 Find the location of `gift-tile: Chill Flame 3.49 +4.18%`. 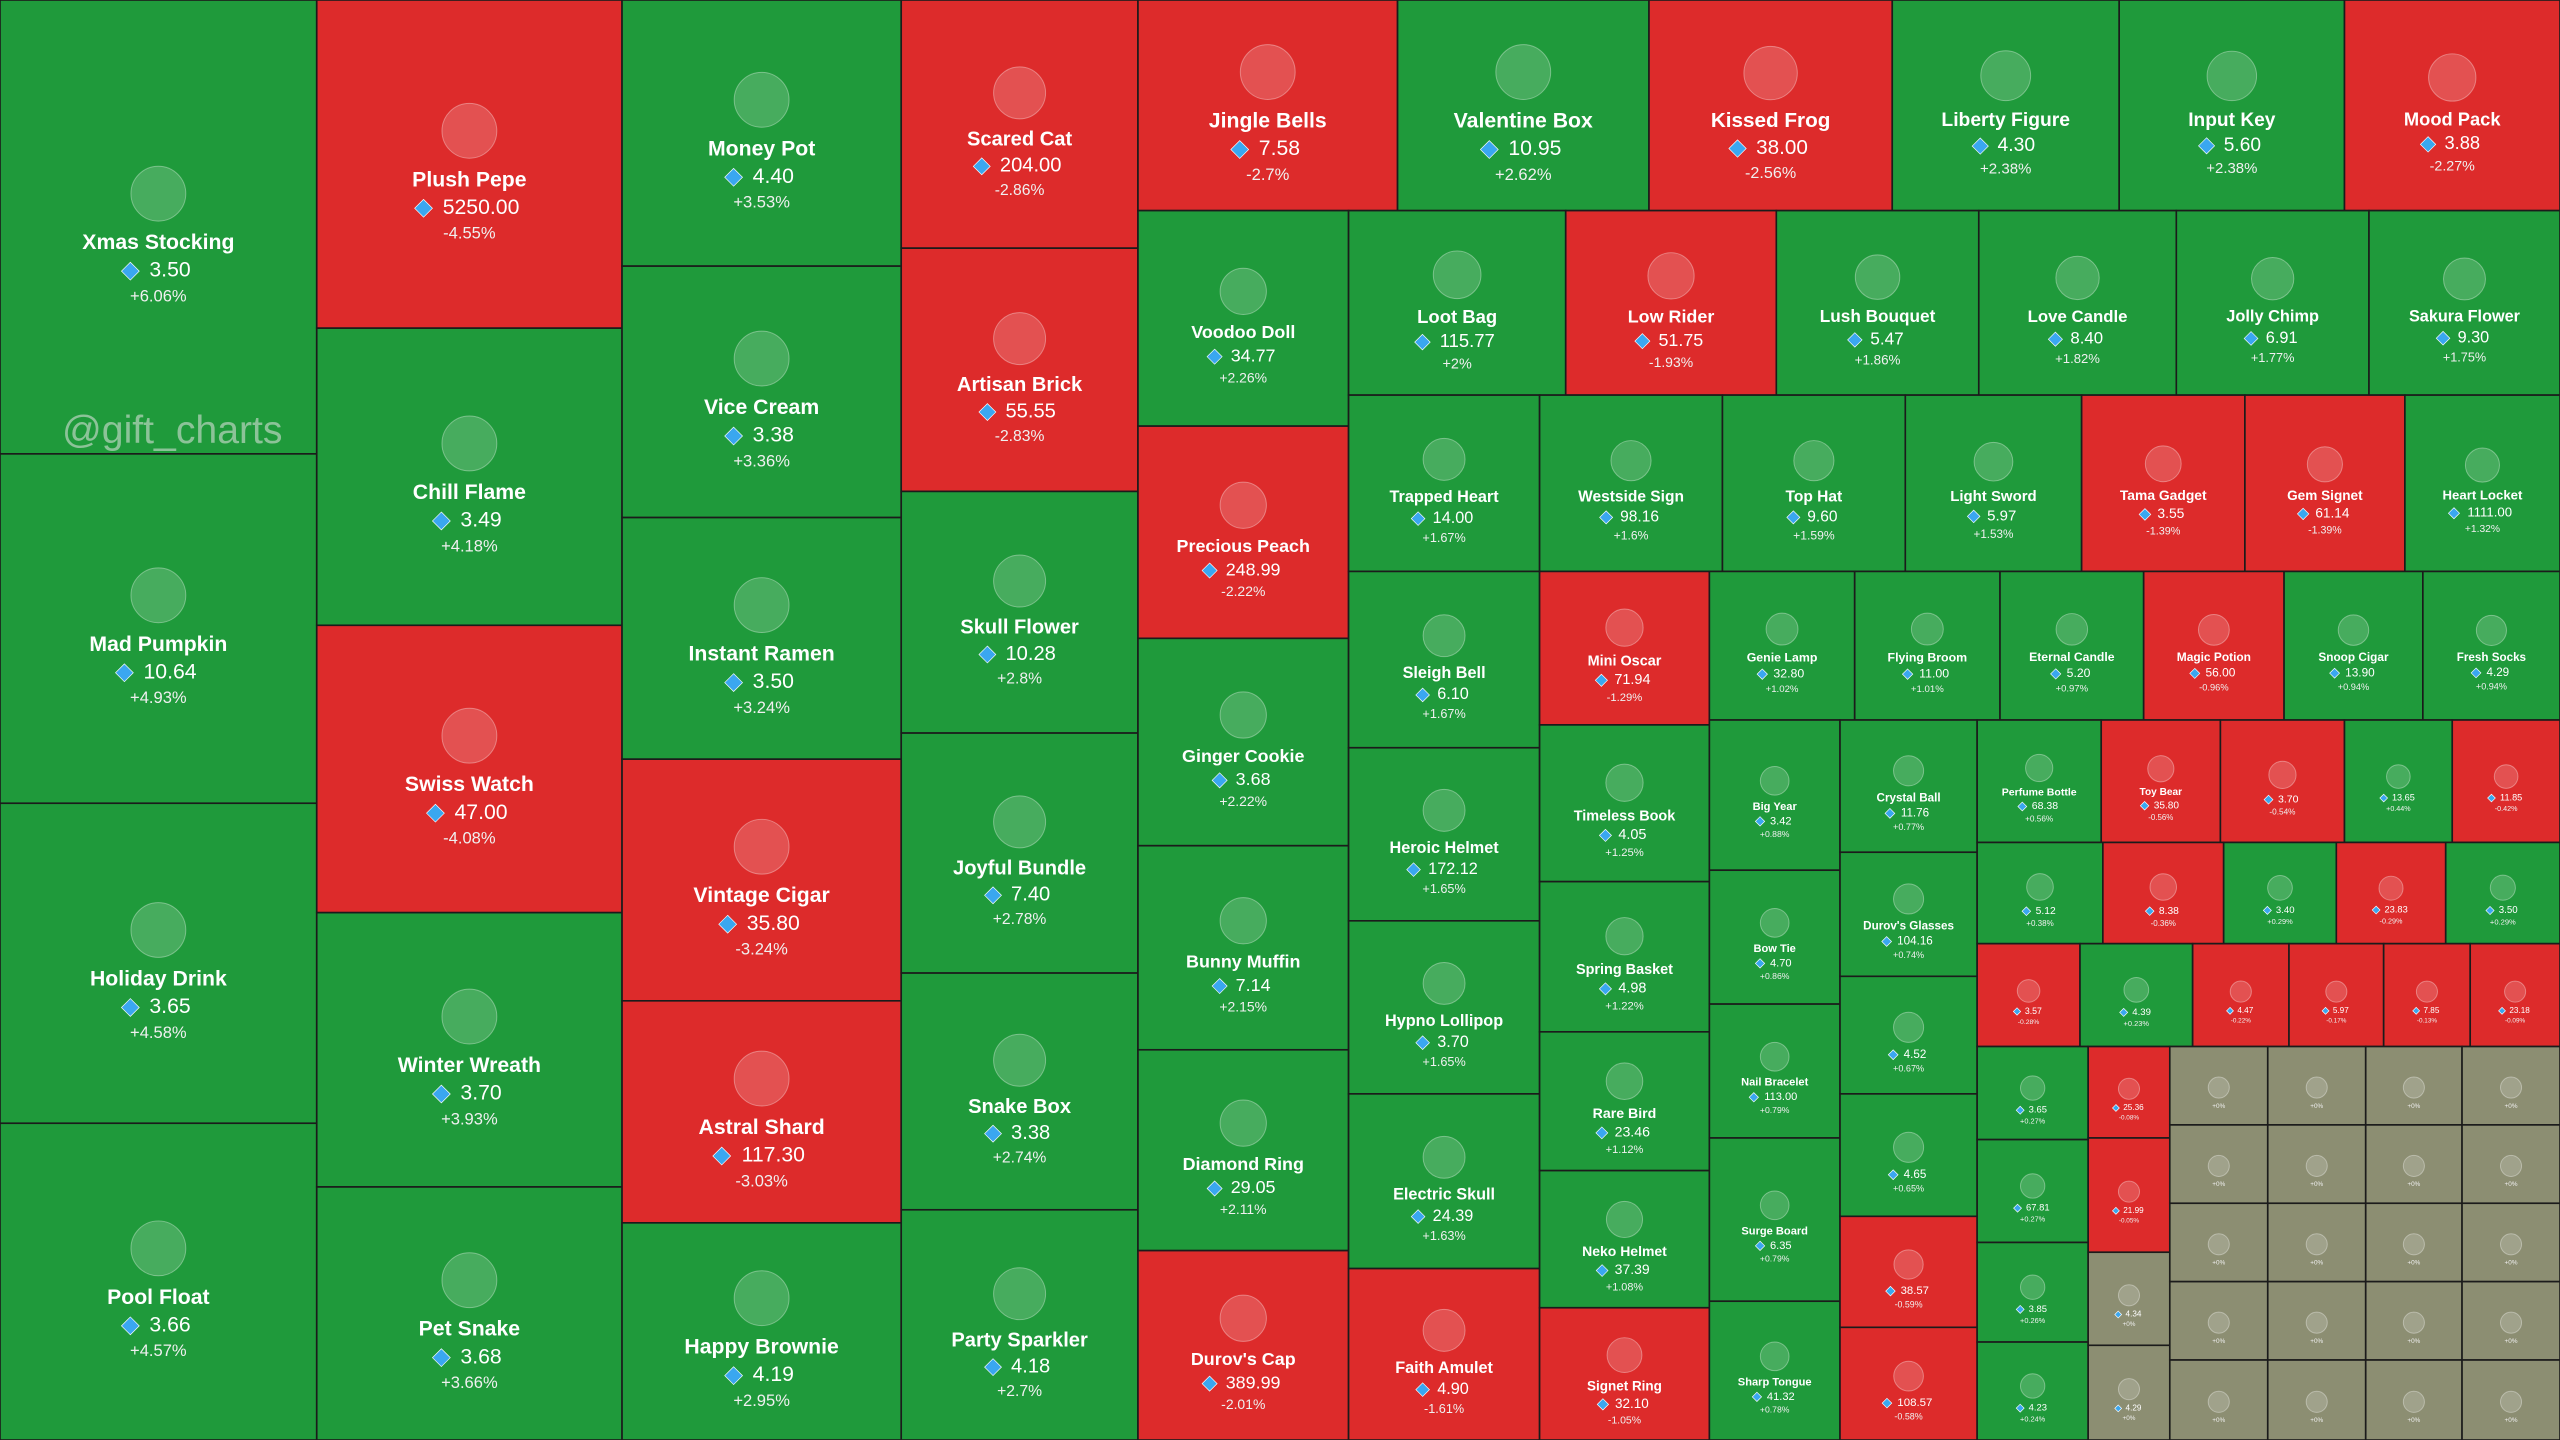

gift-tile: Chill Flame 3.49 +4.18% is located at coordinates (469, 477).